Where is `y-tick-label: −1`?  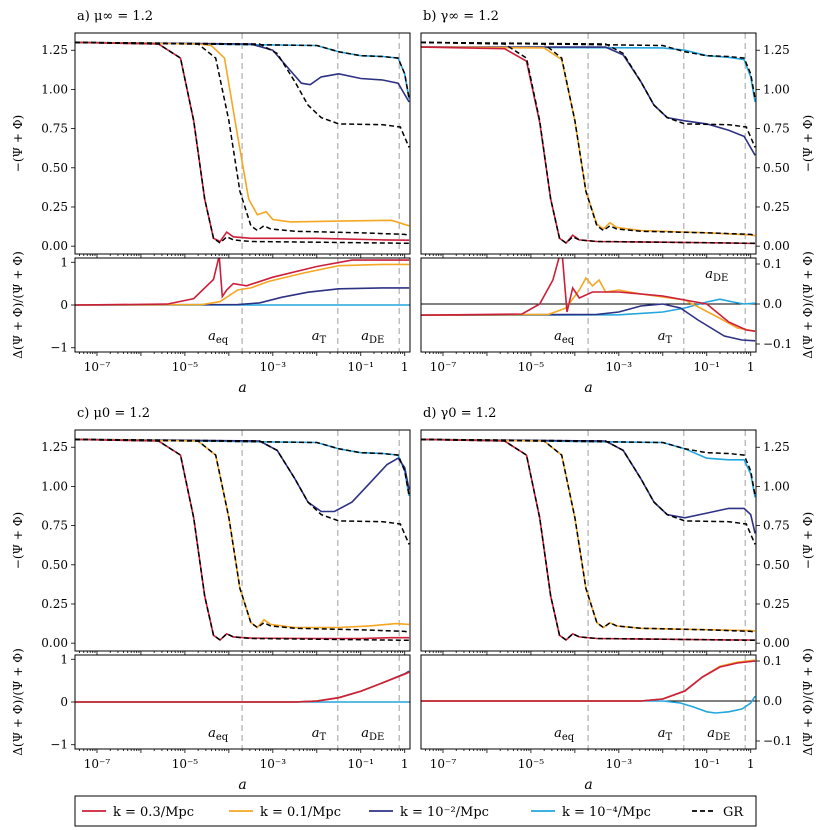 y-tick-label: −1 is located at coordinates (59, 348).